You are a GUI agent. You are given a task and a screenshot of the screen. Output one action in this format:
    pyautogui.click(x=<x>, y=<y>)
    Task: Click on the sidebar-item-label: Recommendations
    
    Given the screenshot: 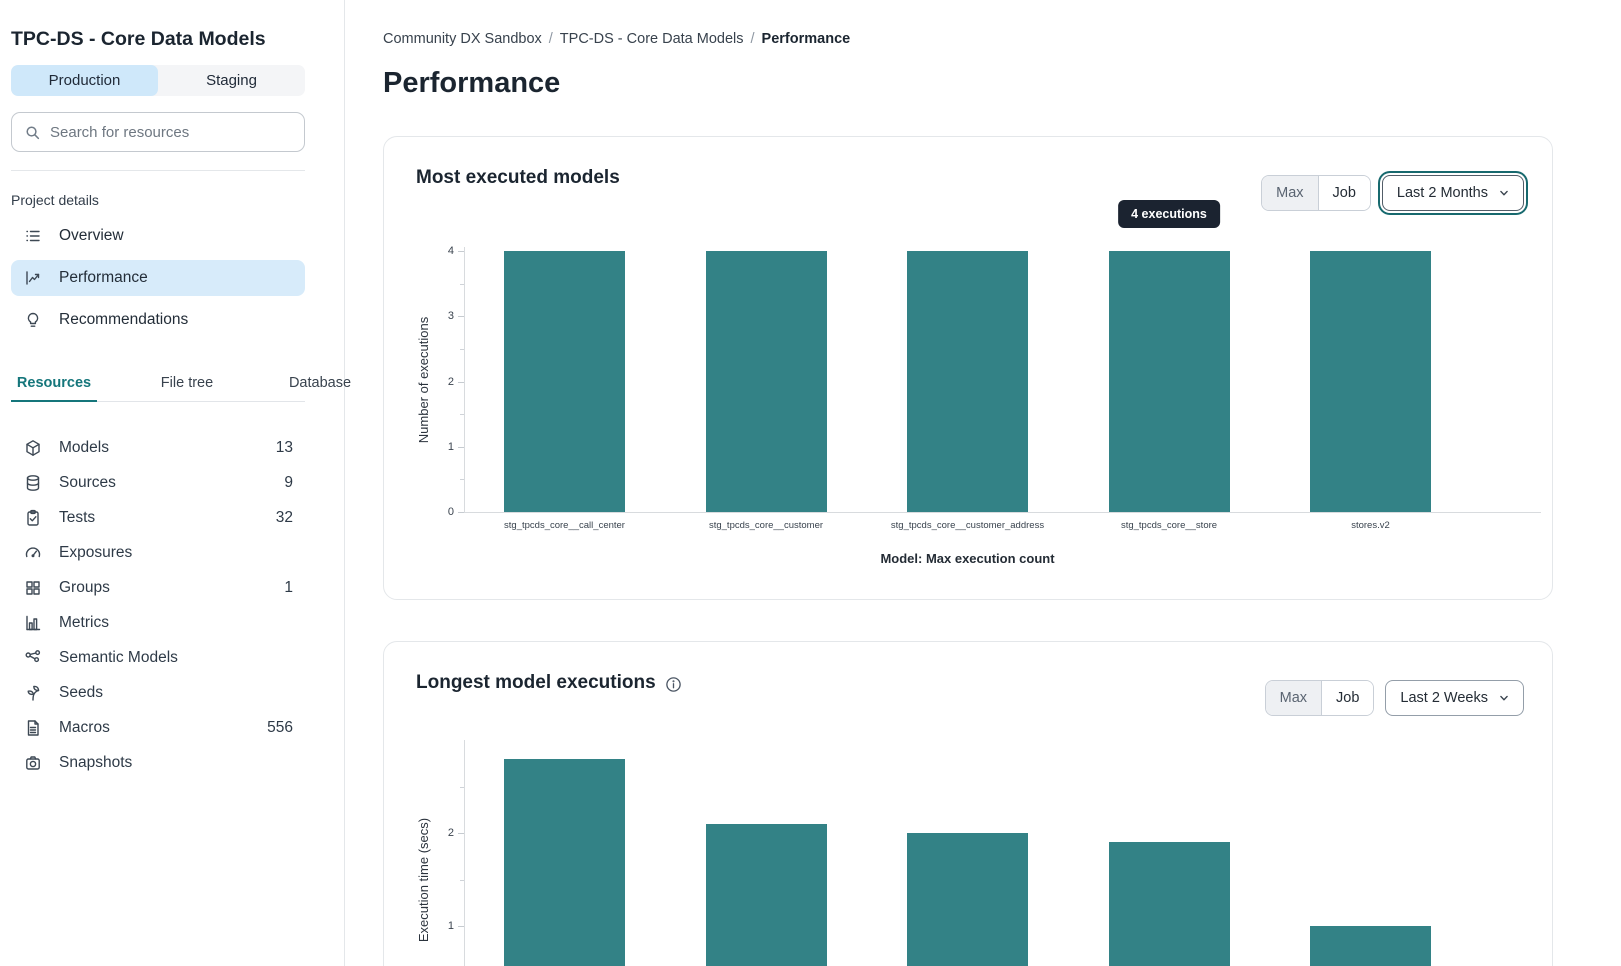 What is the action you would take?
    pyautogui.click(x=124, y=319)
    